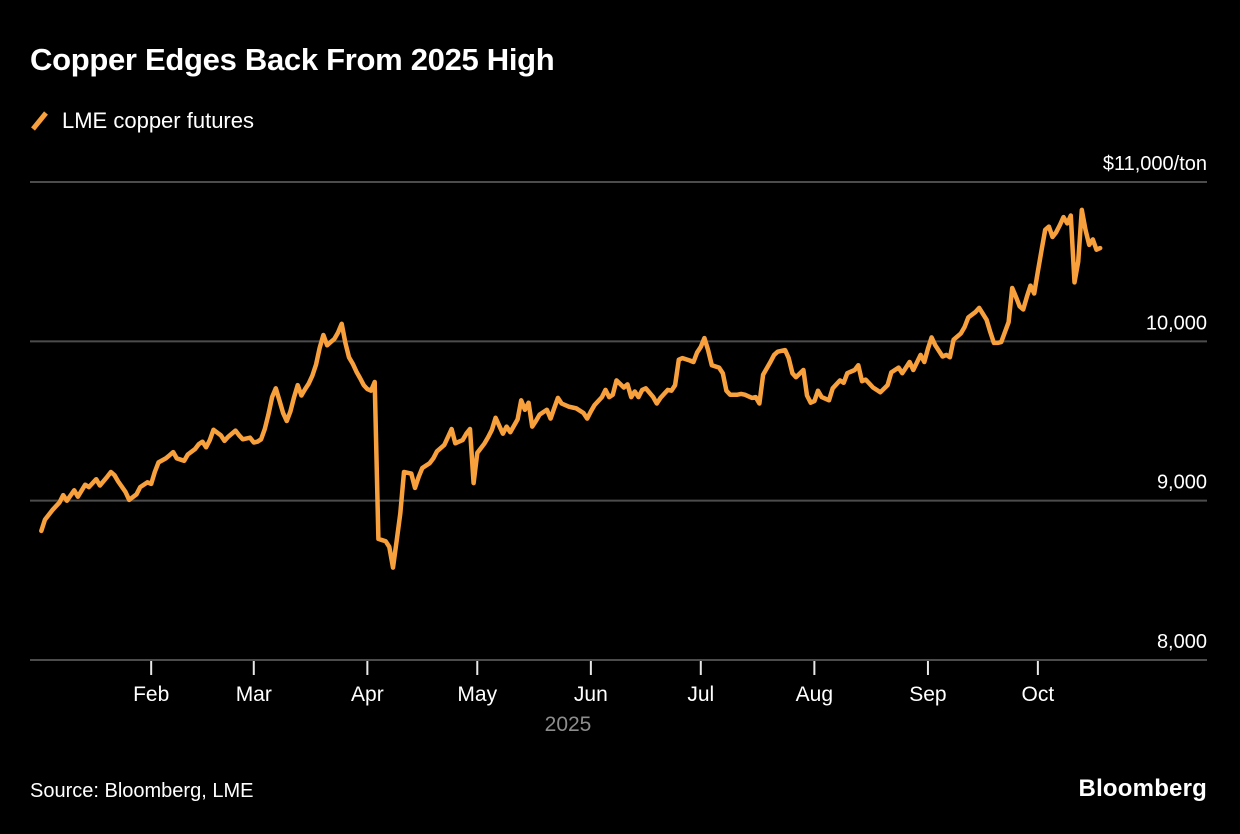  What do you see at coordinates (1182, 483) in the screenshot?
I see `y-axis-label: 9,000` at bounding box center [1182, 483].